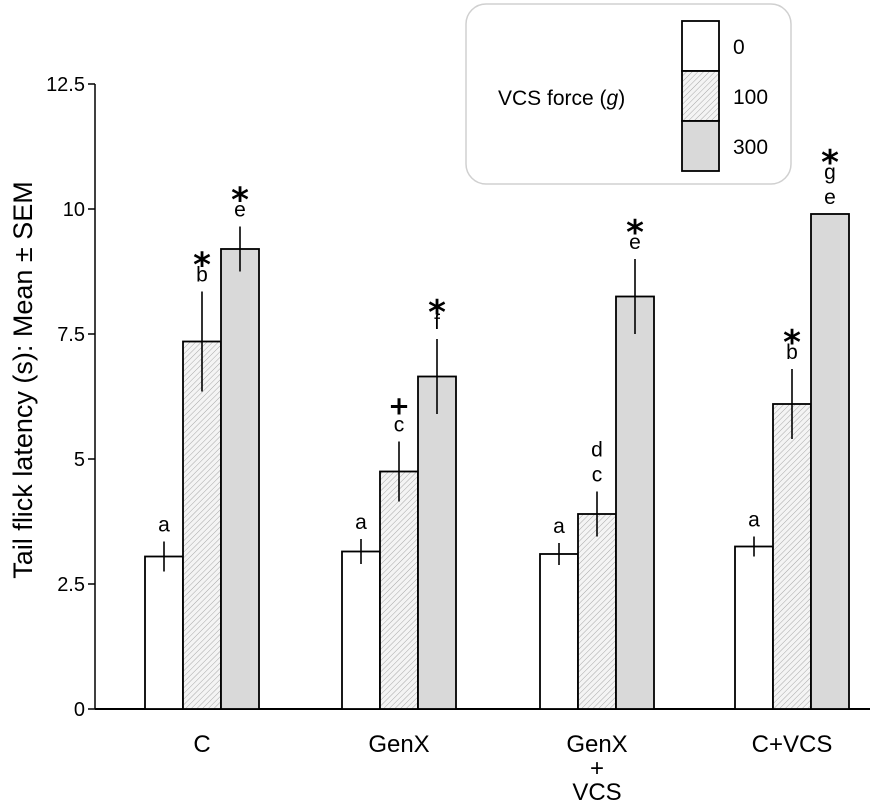  I want to click on legend-label-300: 300, so click(750, 147).